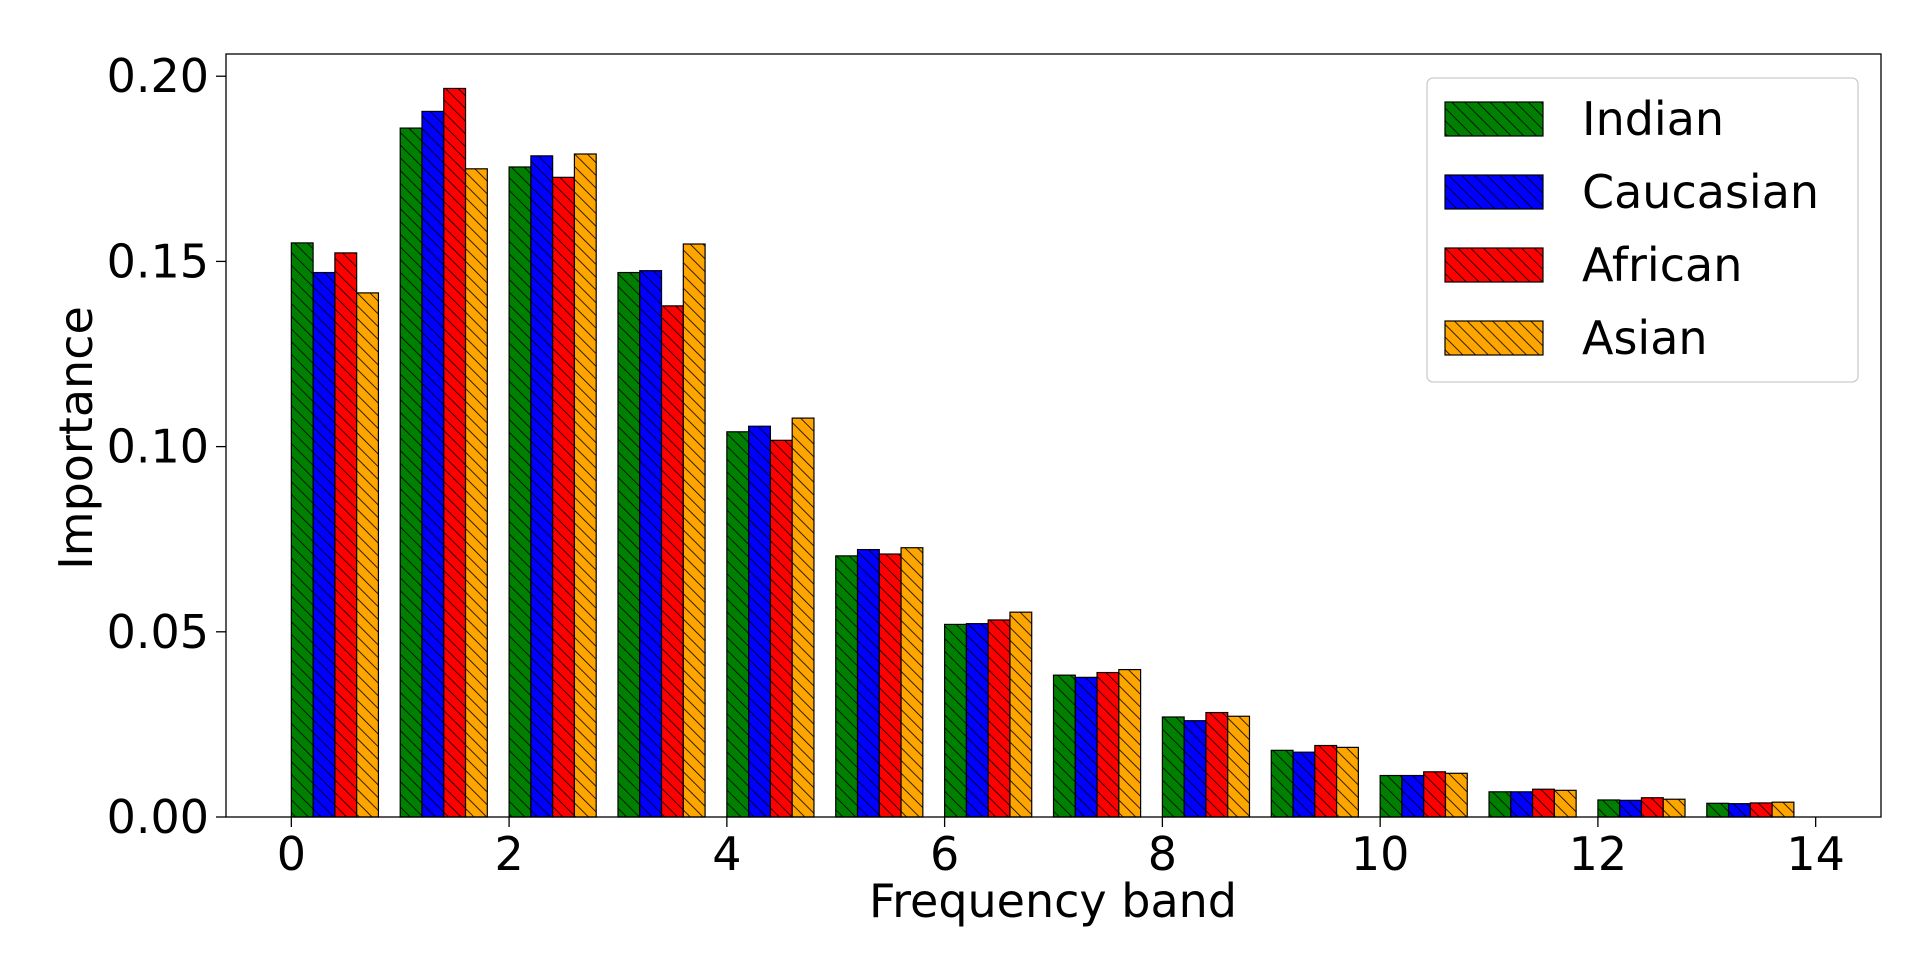  Describe the element at coordinates (1162, 854) in the screenshot. I see `x-tick-label: 8` at that location.